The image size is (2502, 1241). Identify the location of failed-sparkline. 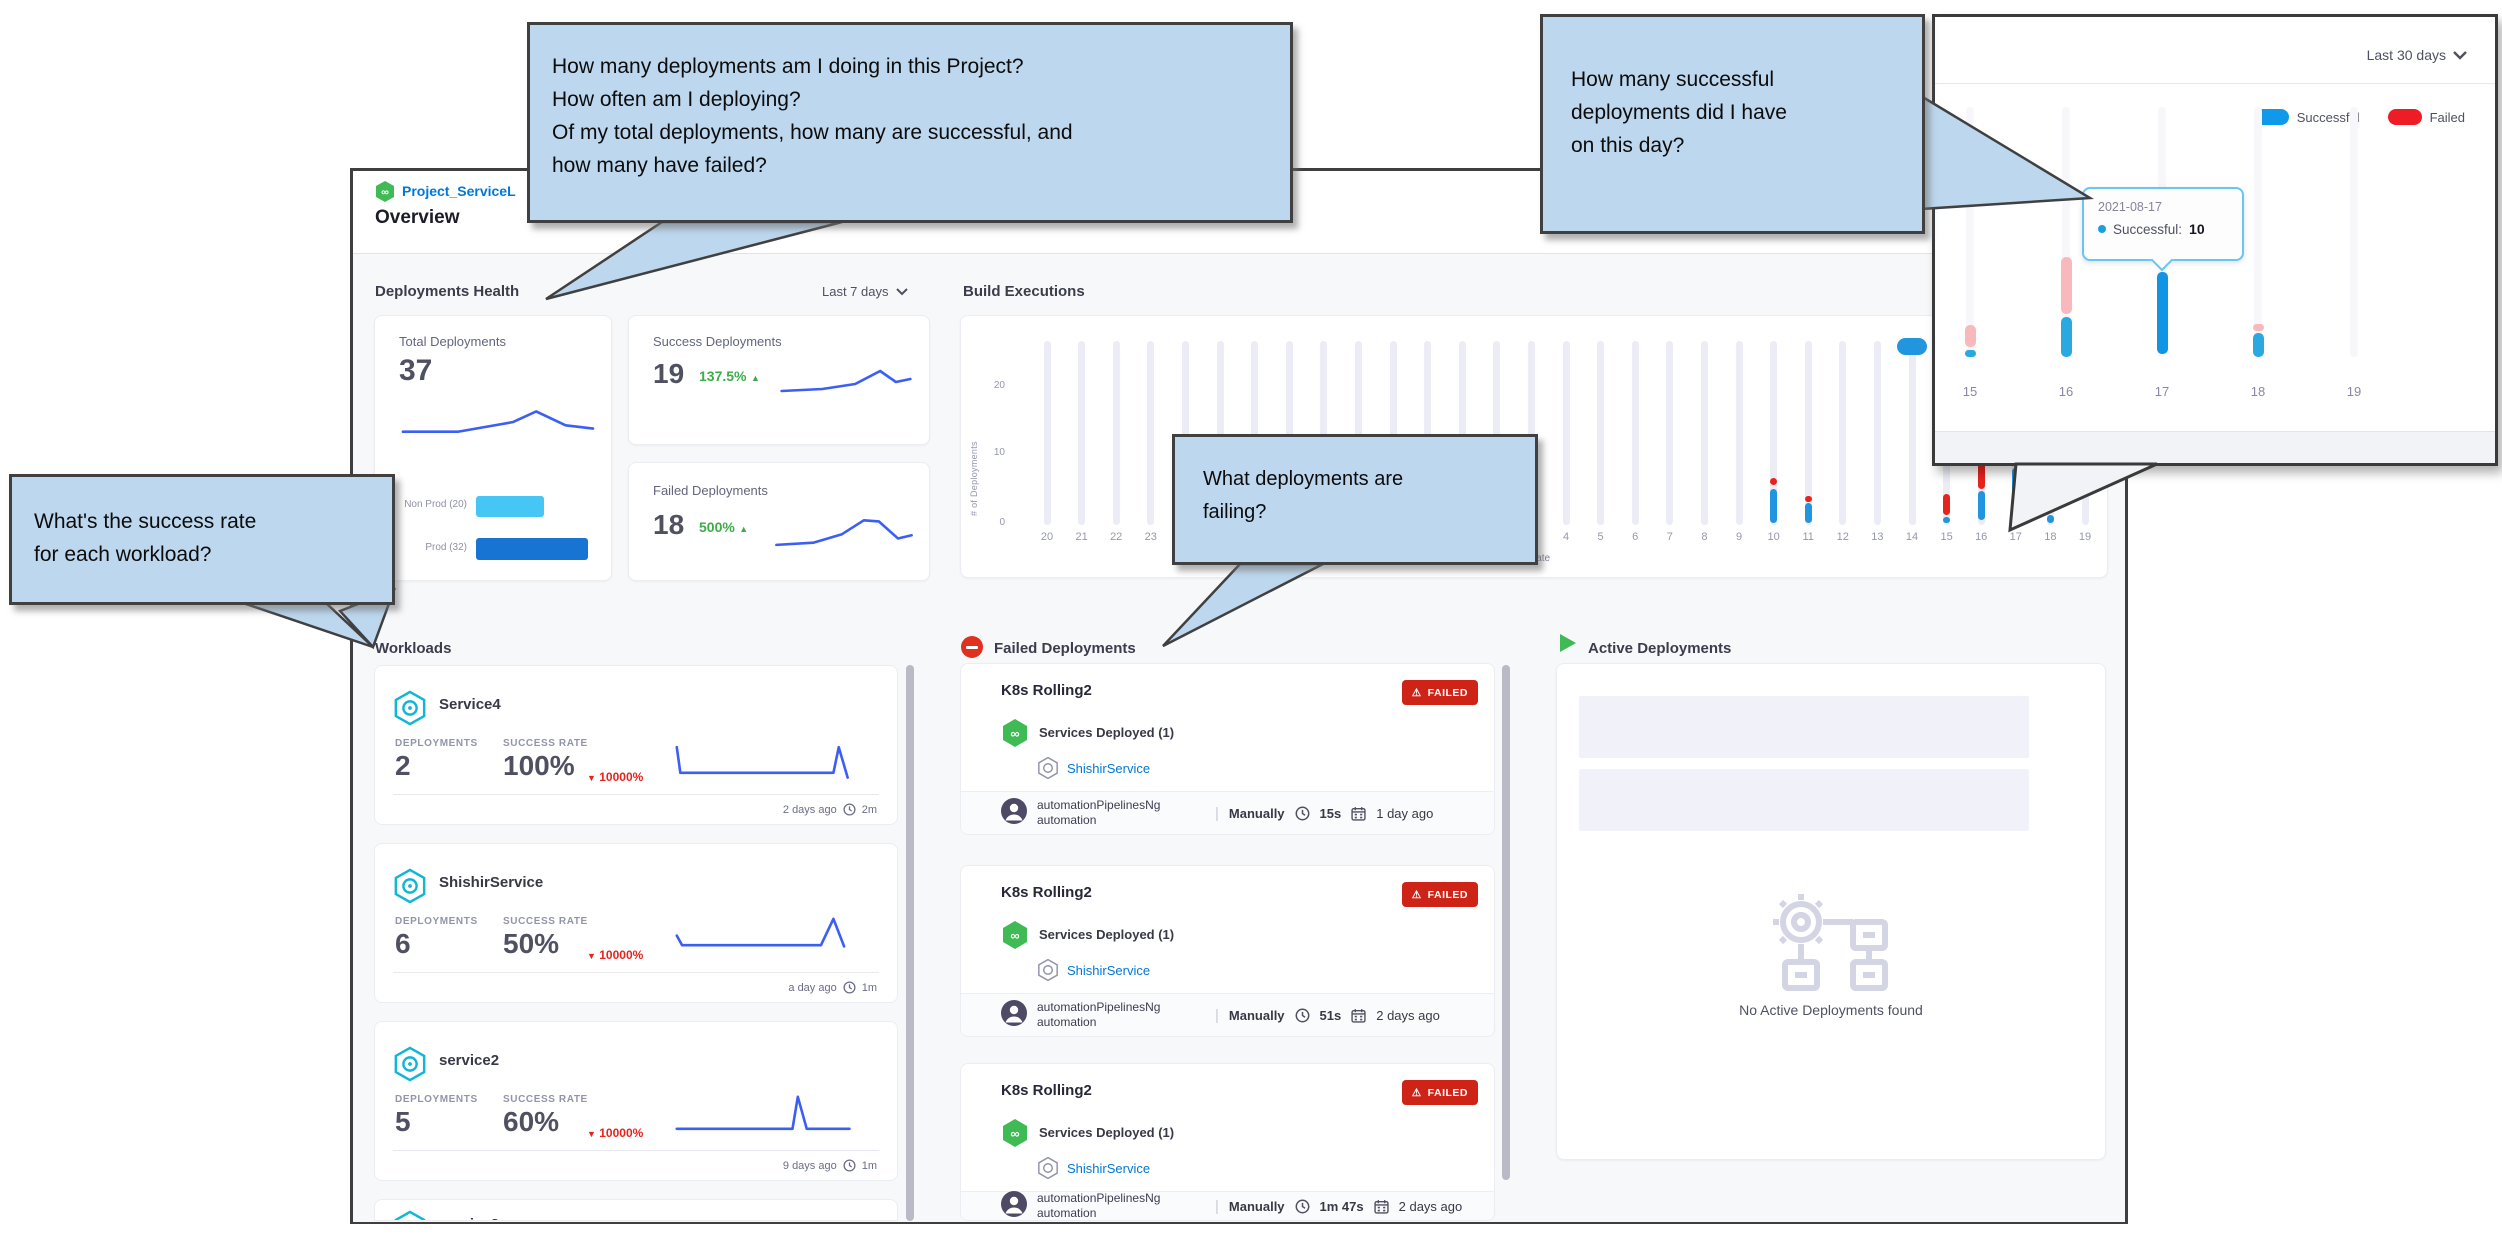
(844, 531).